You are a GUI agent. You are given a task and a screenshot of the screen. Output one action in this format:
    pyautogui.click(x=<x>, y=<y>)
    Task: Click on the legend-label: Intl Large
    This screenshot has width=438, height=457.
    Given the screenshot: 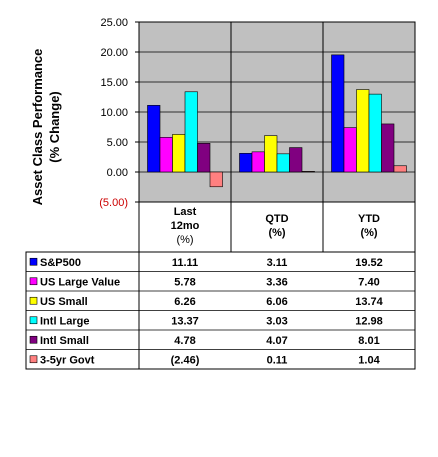 What is the action you would take?
    pyautogui.click(x=65, y=321)
    